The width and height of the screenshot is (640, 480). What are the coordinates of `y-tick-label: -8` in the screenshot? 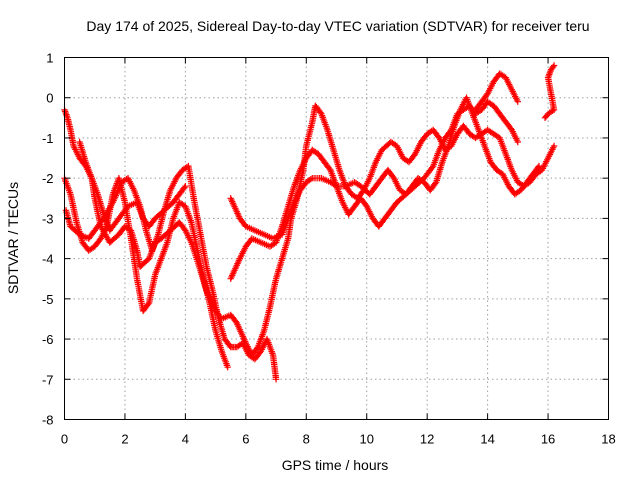 It's located at (48, 420).